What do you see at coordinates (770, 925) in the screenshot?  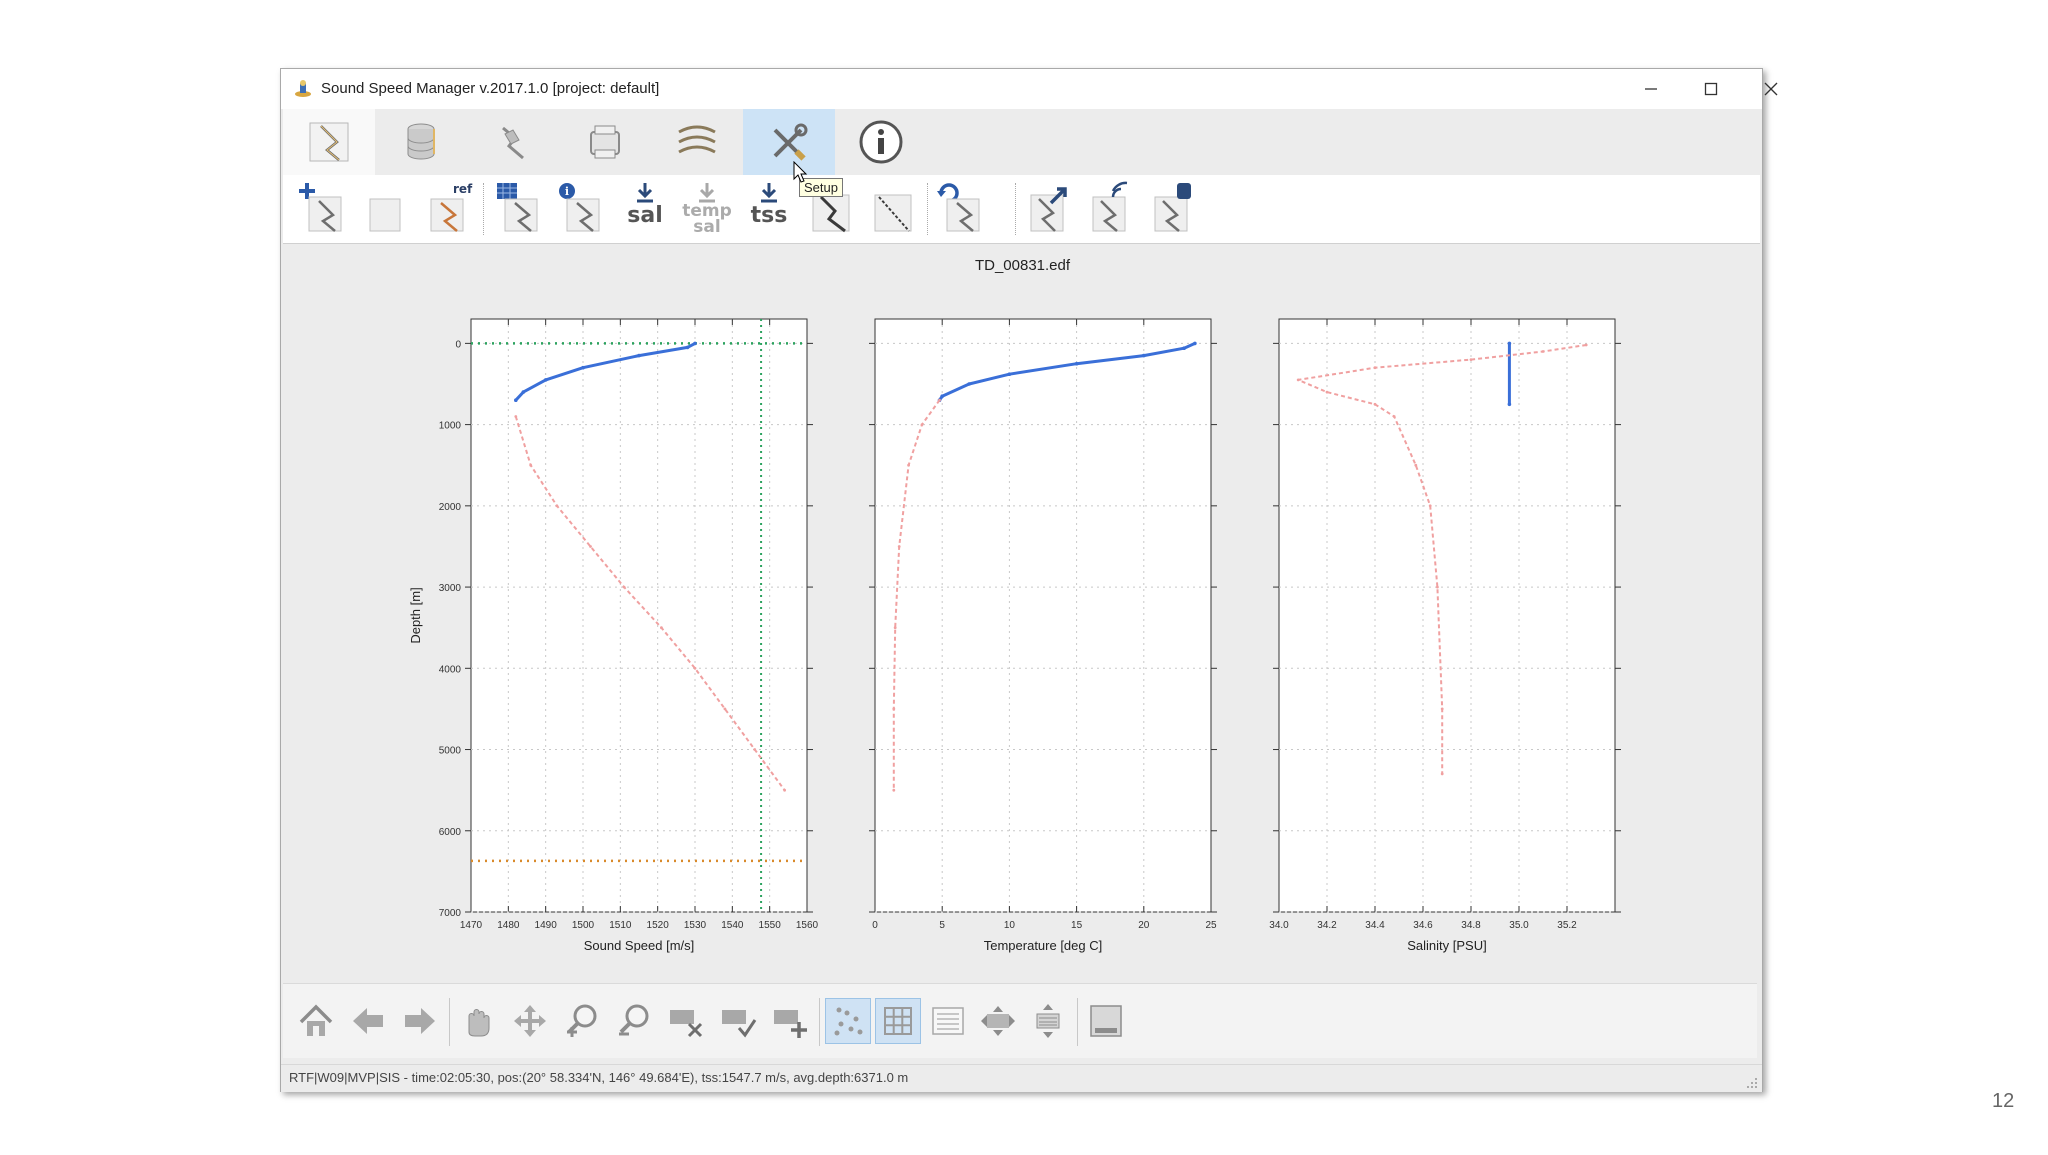 I see `x-tick-label: 1550` at bounding box center [770, 925].